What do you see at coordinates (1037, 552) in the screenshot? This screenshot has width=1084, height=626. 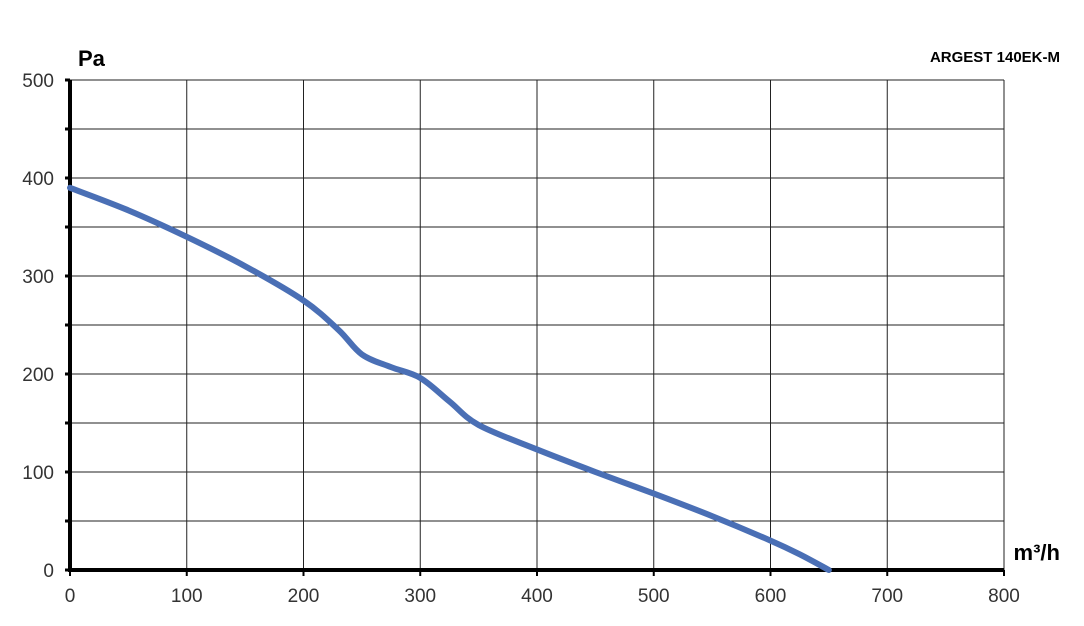 I see `x-axis-label: m³/h` at bounding box center [1037, 552].